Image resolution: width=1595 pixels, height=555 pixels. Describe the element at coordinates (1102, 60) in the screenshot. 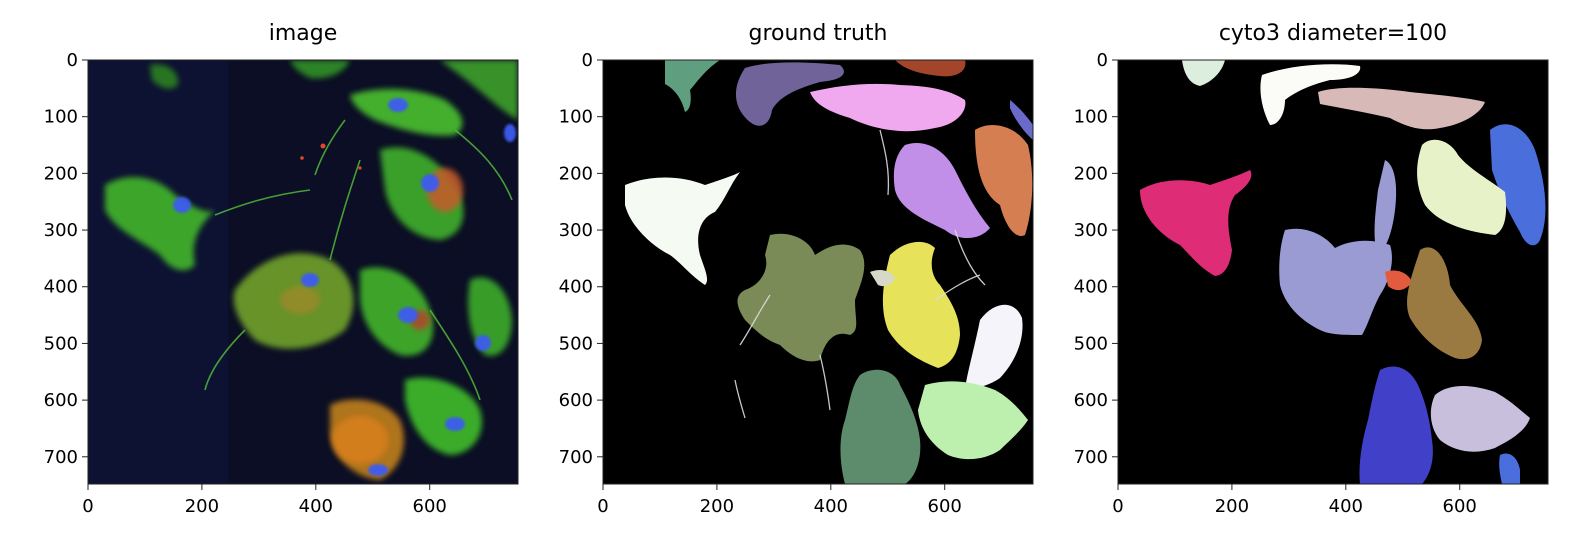

I see `cyto3-y-tick-label: 0` at that location.